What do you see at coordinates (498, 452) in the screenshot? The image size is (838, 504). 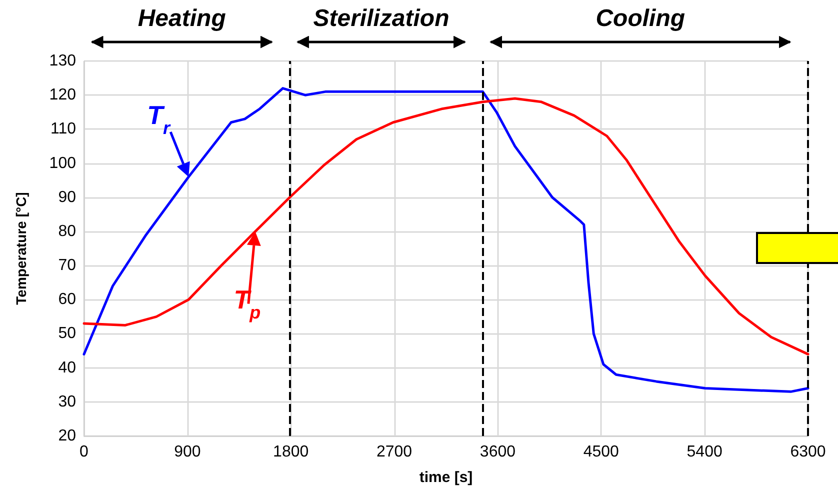 I see `x-tick-label: 3600` at bounding box center [498, 452].